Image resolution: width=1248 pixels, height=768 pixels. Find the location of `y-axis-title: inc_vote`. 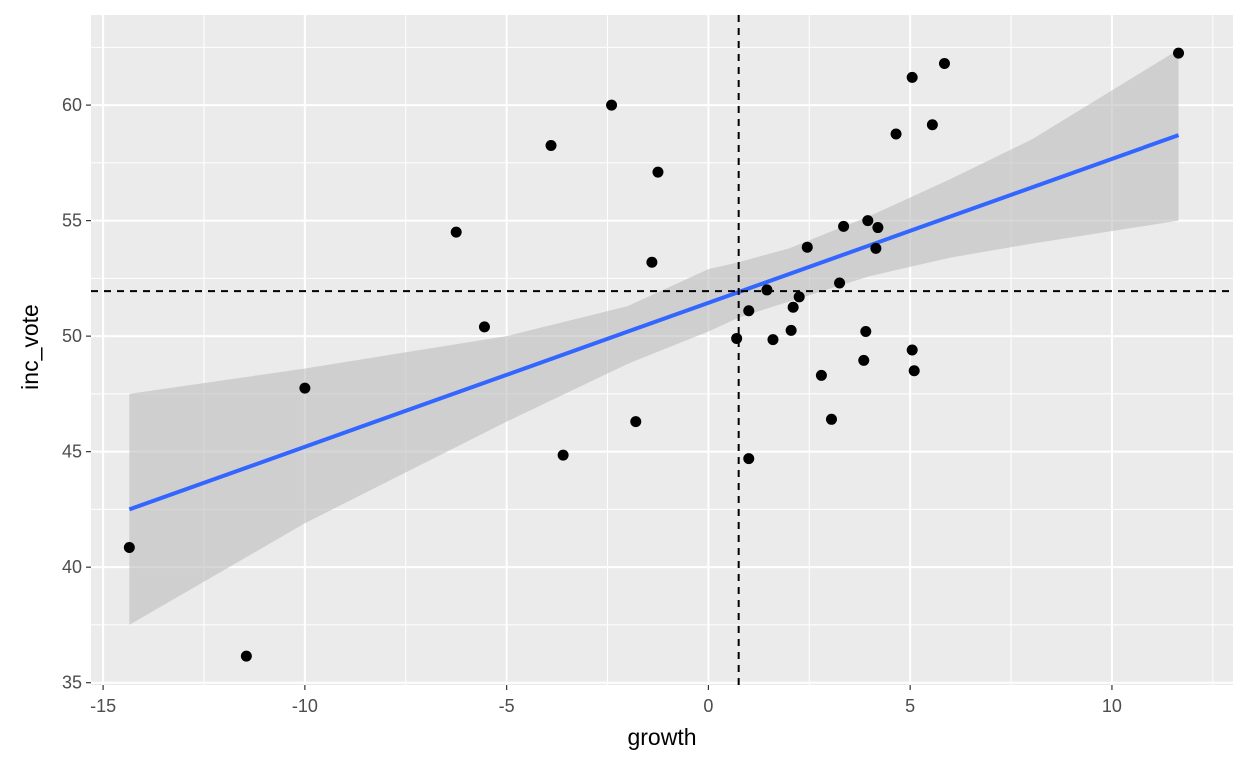

y-axis-title: inc_vote is located at coordinates (30, 347).